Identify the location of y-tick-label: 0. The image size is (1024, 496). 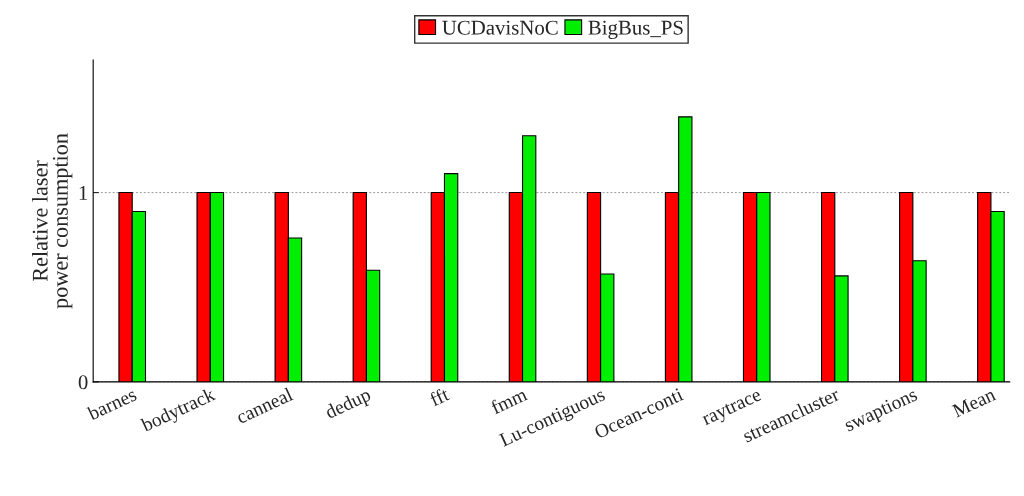
(83, 382).